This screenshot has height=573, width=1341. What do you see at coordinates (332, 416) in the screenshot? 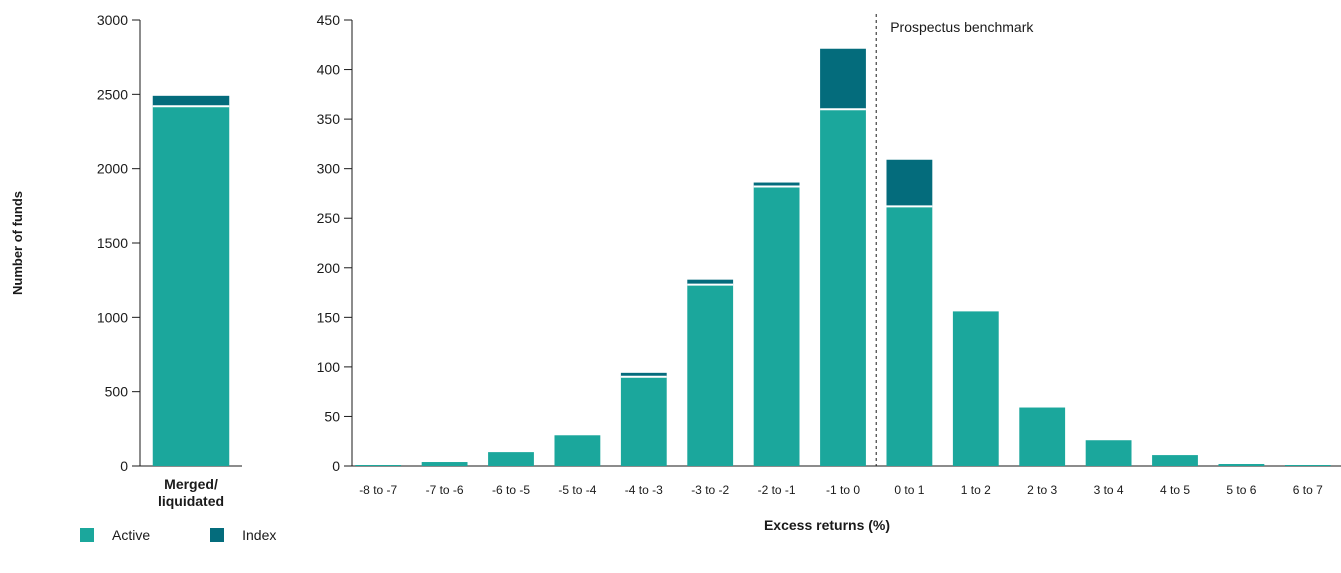
I see `right-y-tick-label: 50` at bounding box center [332, 416].